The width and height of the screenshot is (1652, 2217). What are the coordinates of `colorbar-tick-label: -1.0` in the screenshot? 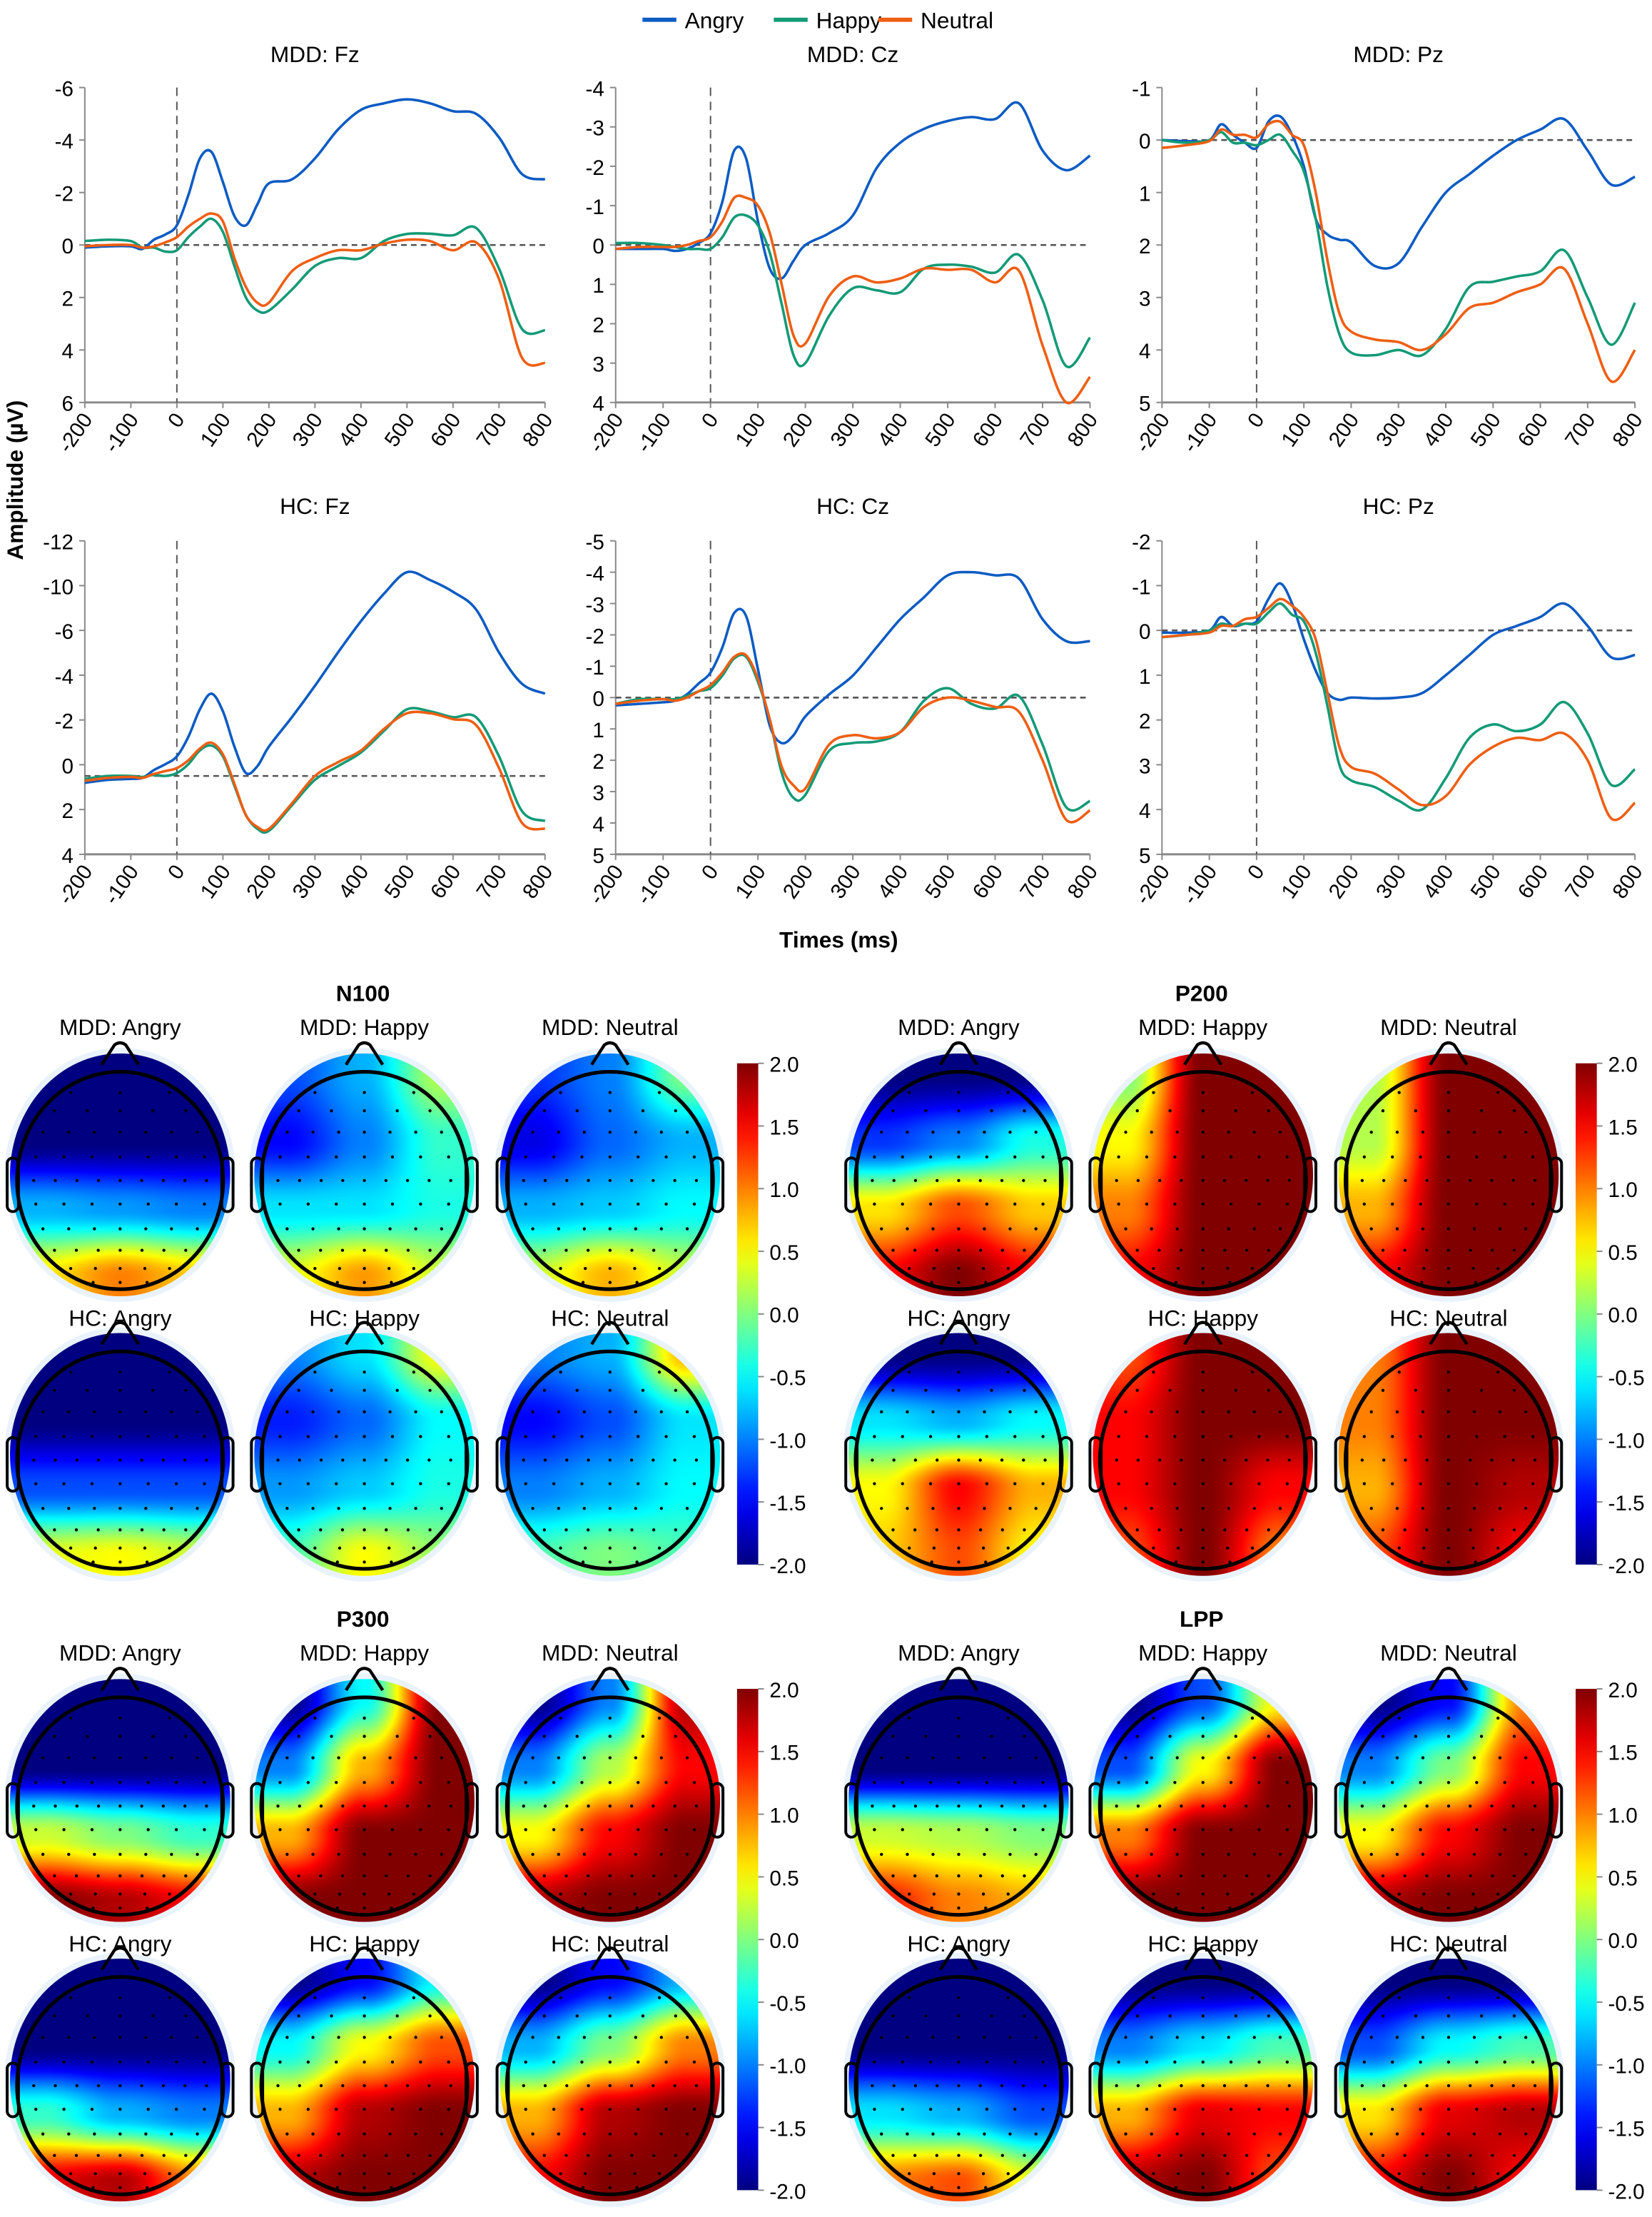 It's located at (787, 2067).